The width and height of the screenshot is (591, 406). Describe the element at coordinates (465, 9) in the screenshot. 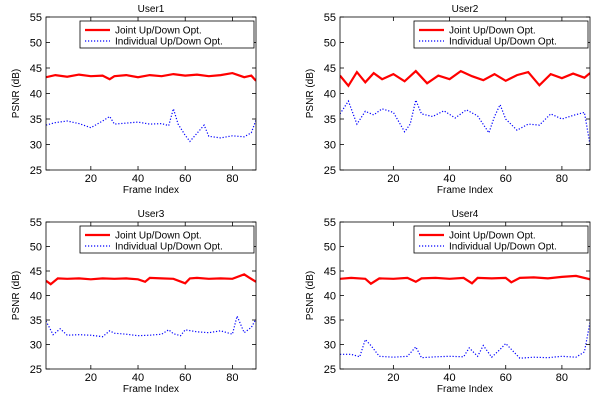

I see `chart-title: User2` at that location.